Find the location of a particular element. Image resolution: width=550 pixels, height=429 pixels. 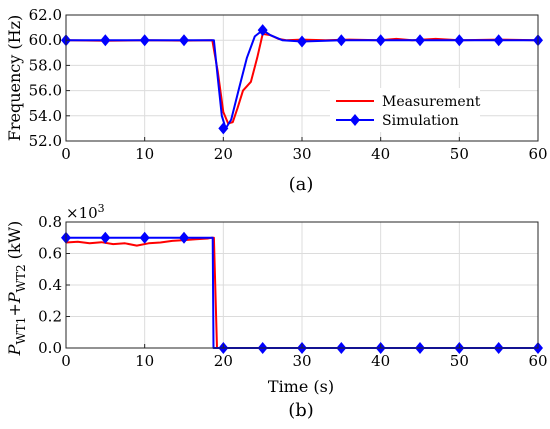

b-x-tick-label: 30 is located at coordinates (301, 361).